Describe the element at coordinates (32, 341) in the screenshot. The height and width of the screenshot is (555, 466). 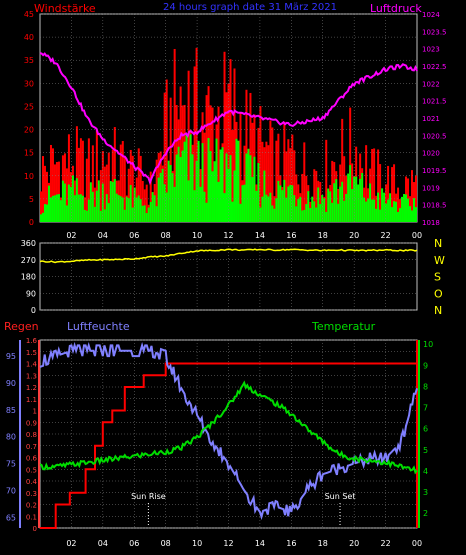
I see `rain-tick-label: 1.6` at that location.